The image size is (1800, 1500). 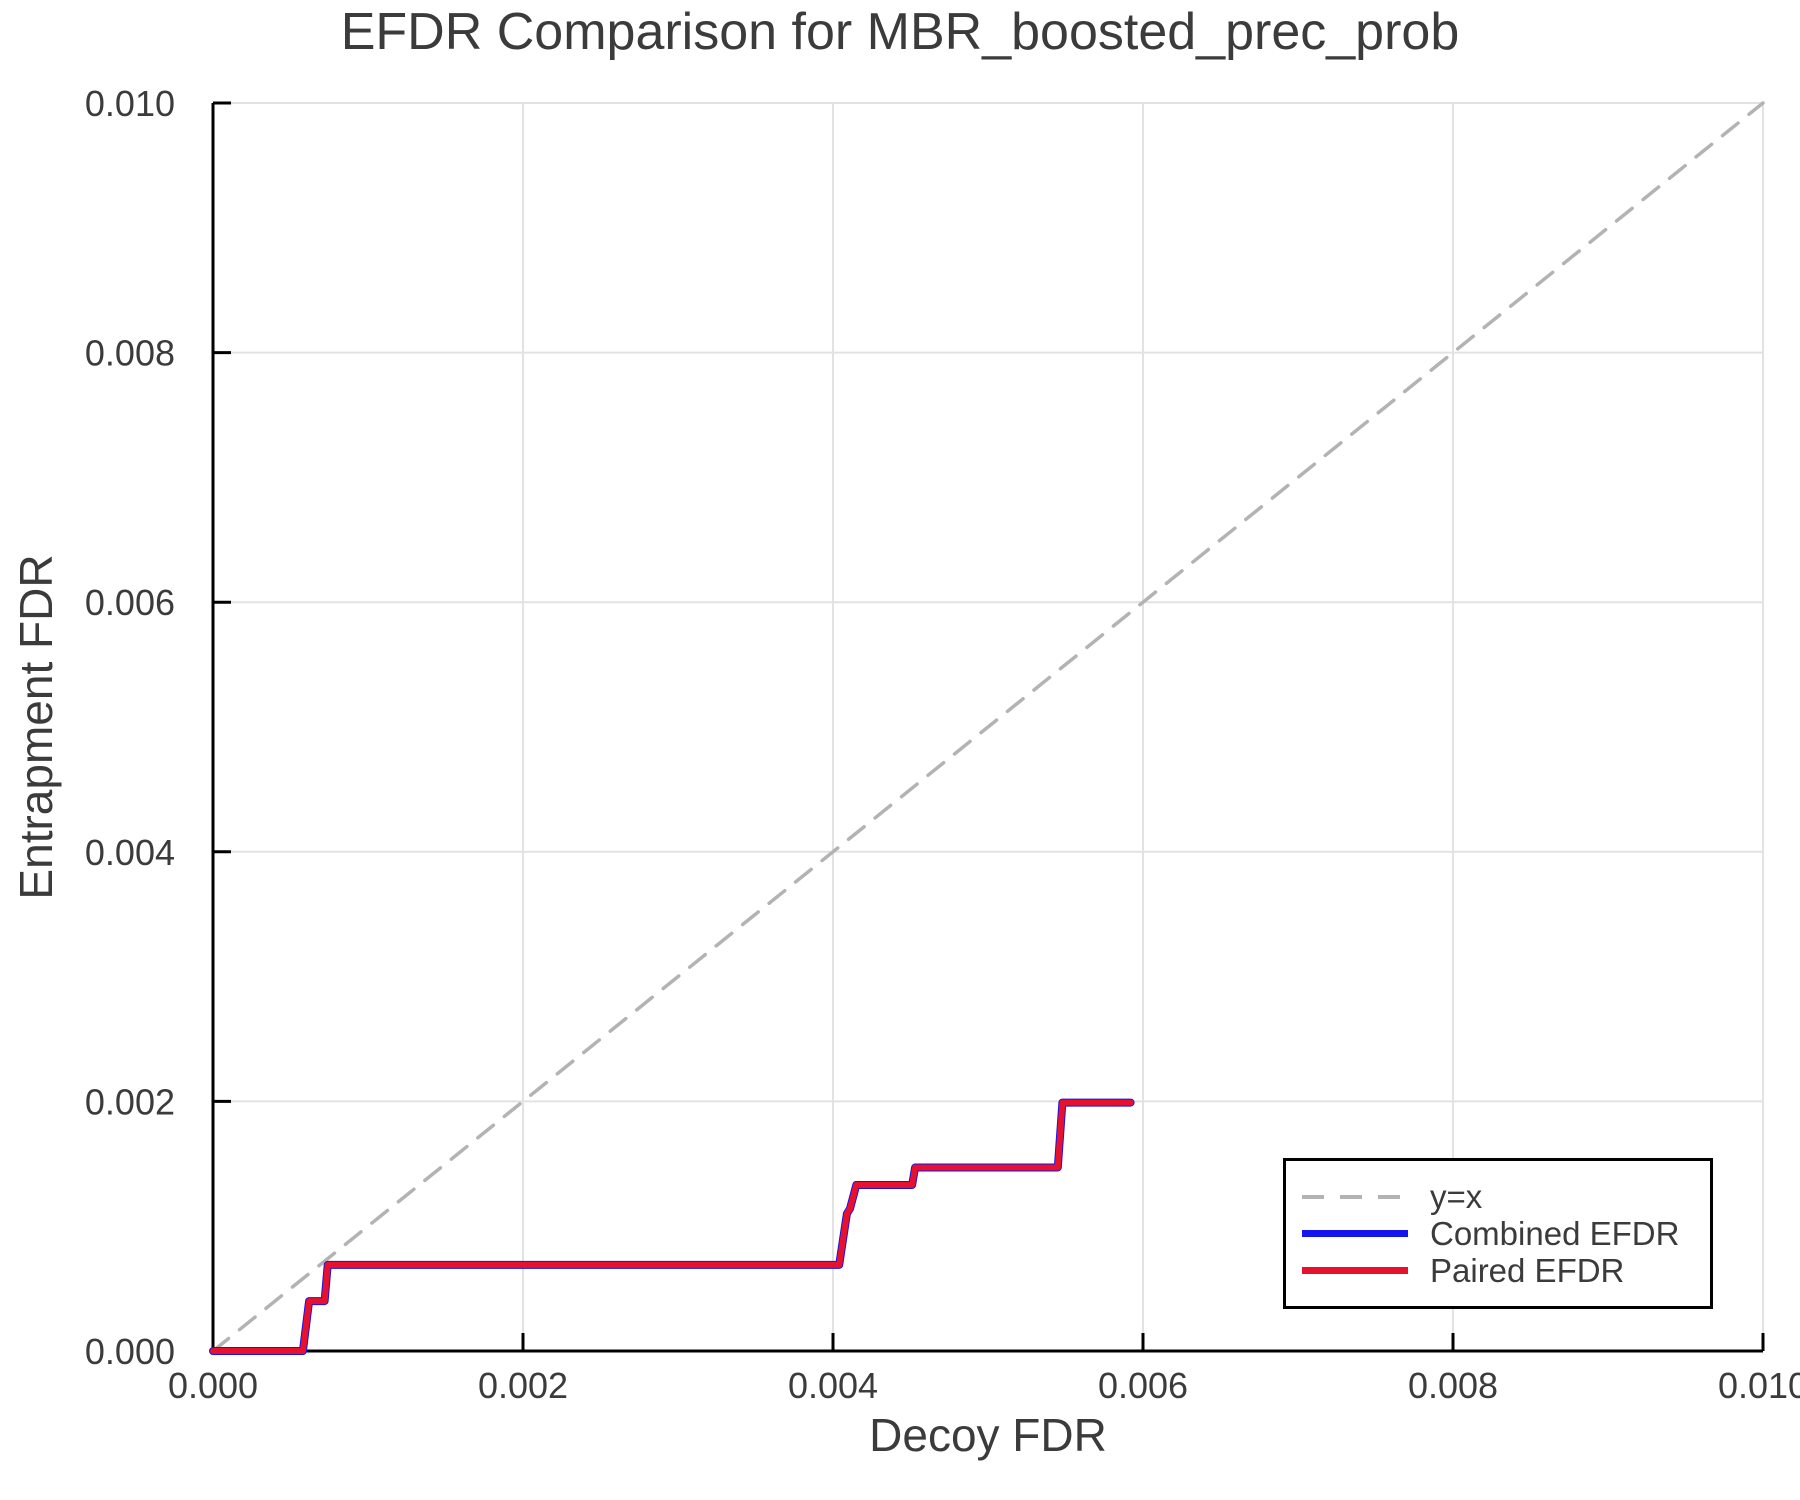 What do you see at coordinates (1355, 1233) in the screenshot?
I see `blue-line-swatch` at bounding box center [1355, 1233].